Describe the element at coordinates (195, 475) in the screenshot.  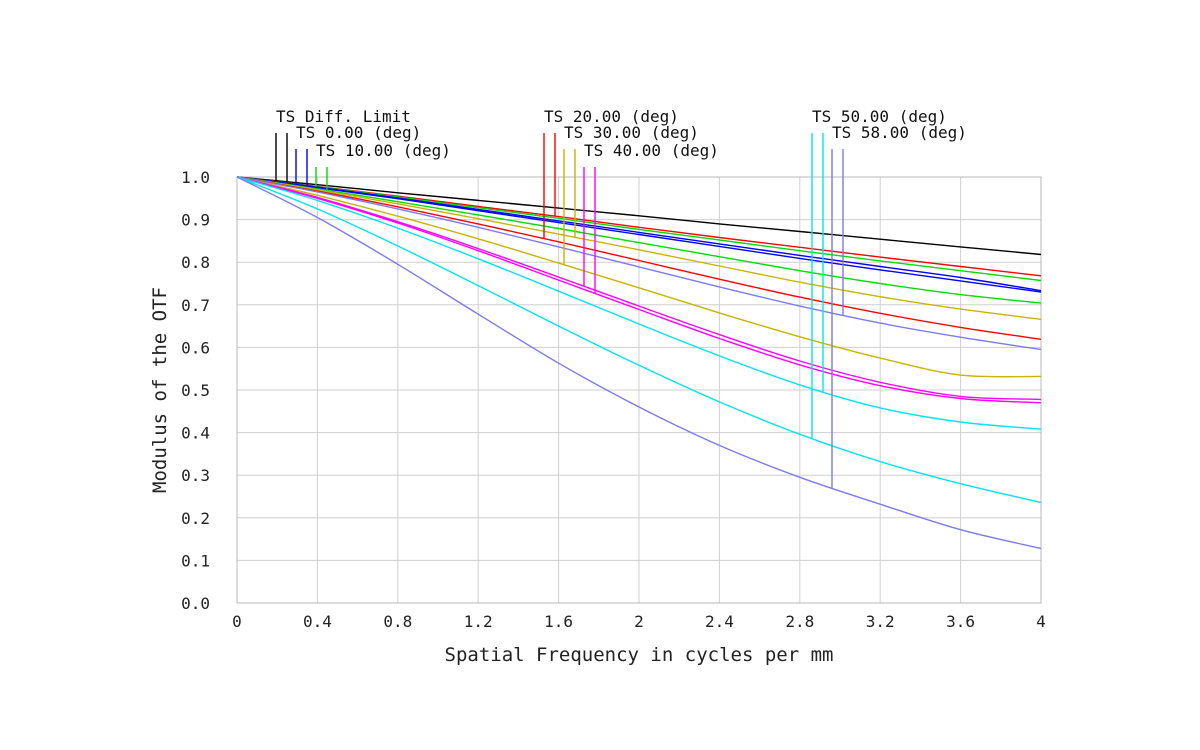
I see `y-tick-label: 0.3` at that location.